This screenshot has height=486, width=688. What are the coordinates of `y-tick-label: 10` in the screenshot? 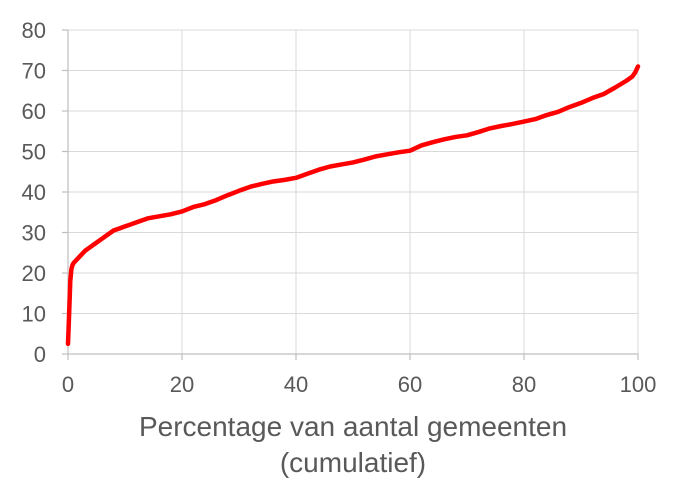 It's located at (34, 314).